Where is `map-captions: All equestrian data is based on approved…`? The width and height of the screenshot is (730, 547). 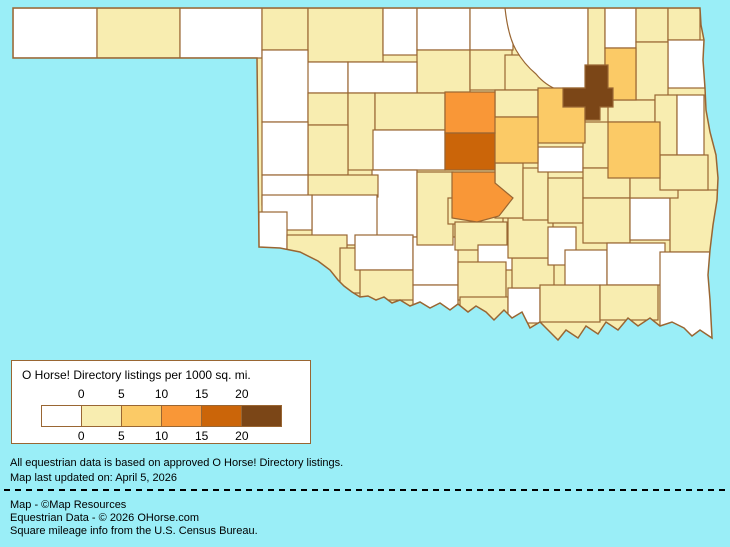
map-captions: All equestrian data is based on approved… is located at coordinates (176, 471).